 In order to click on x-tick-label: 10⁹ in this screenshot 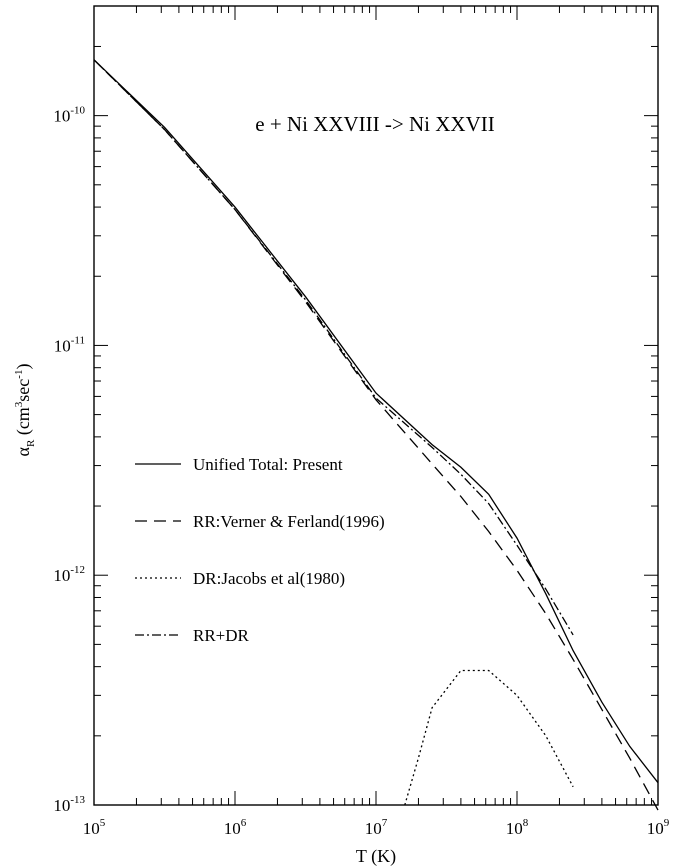, I will do `click(658, 827)`.